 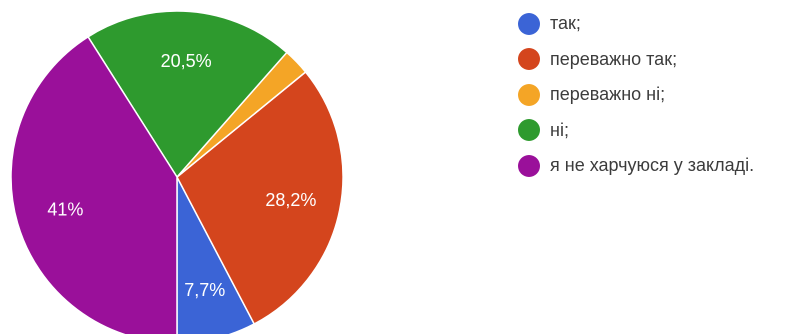 I want to click on legend-item-ne-kharchuiusia: я не харчуюся у закладі., so click(x=636, y=166).